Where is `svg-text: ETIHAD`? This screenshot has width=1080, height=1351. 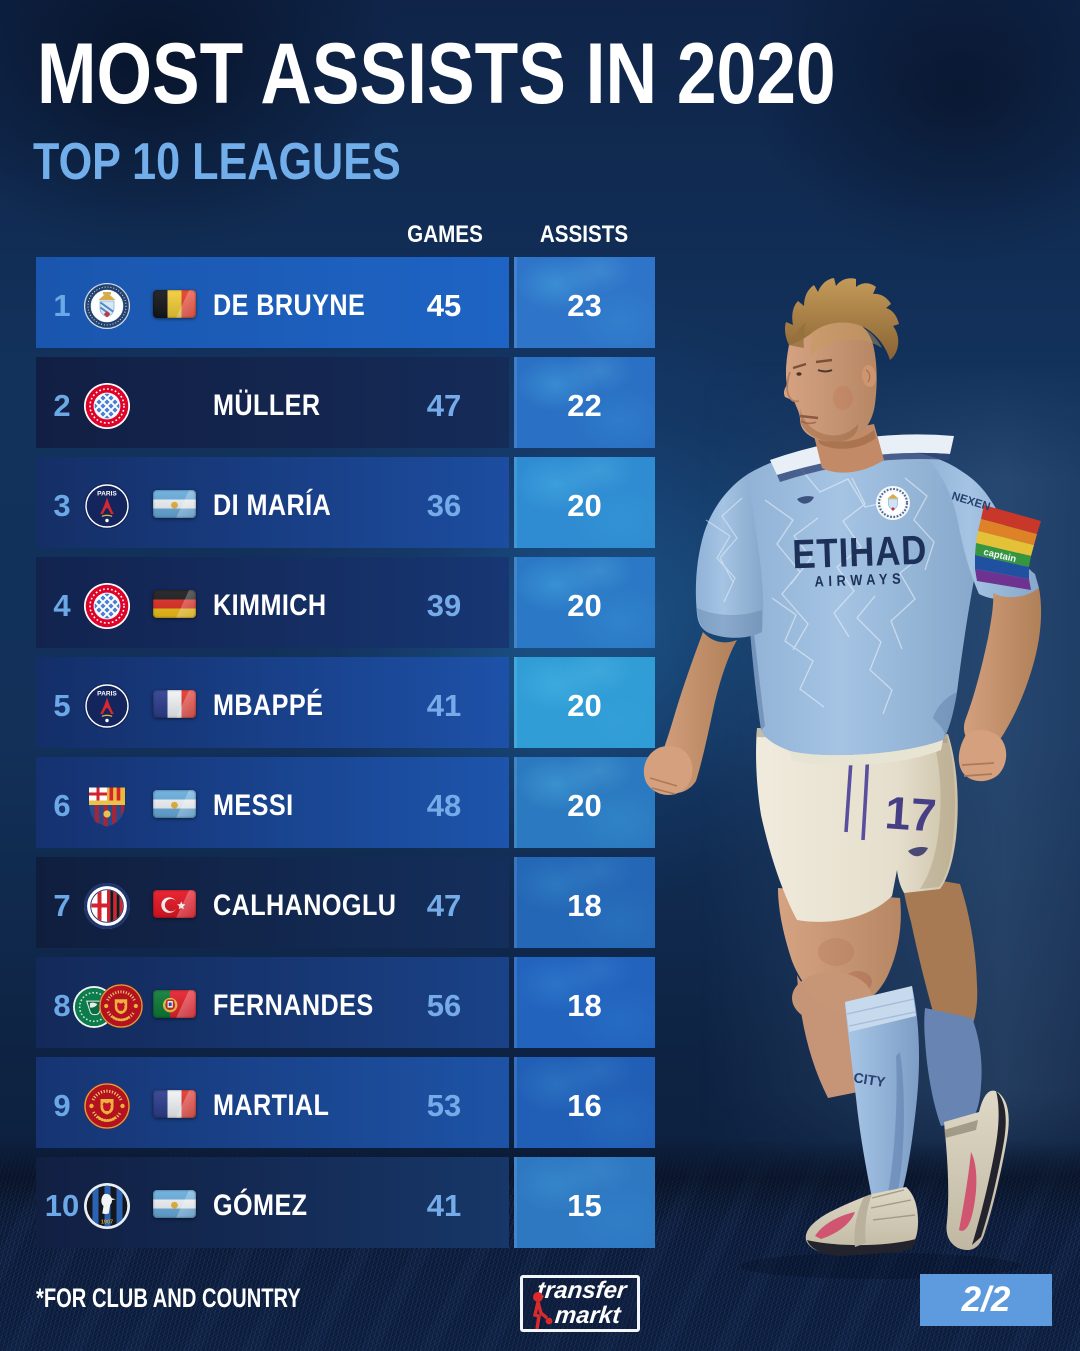 svg-text: ETIHAD is located at coordinates (860, 553).